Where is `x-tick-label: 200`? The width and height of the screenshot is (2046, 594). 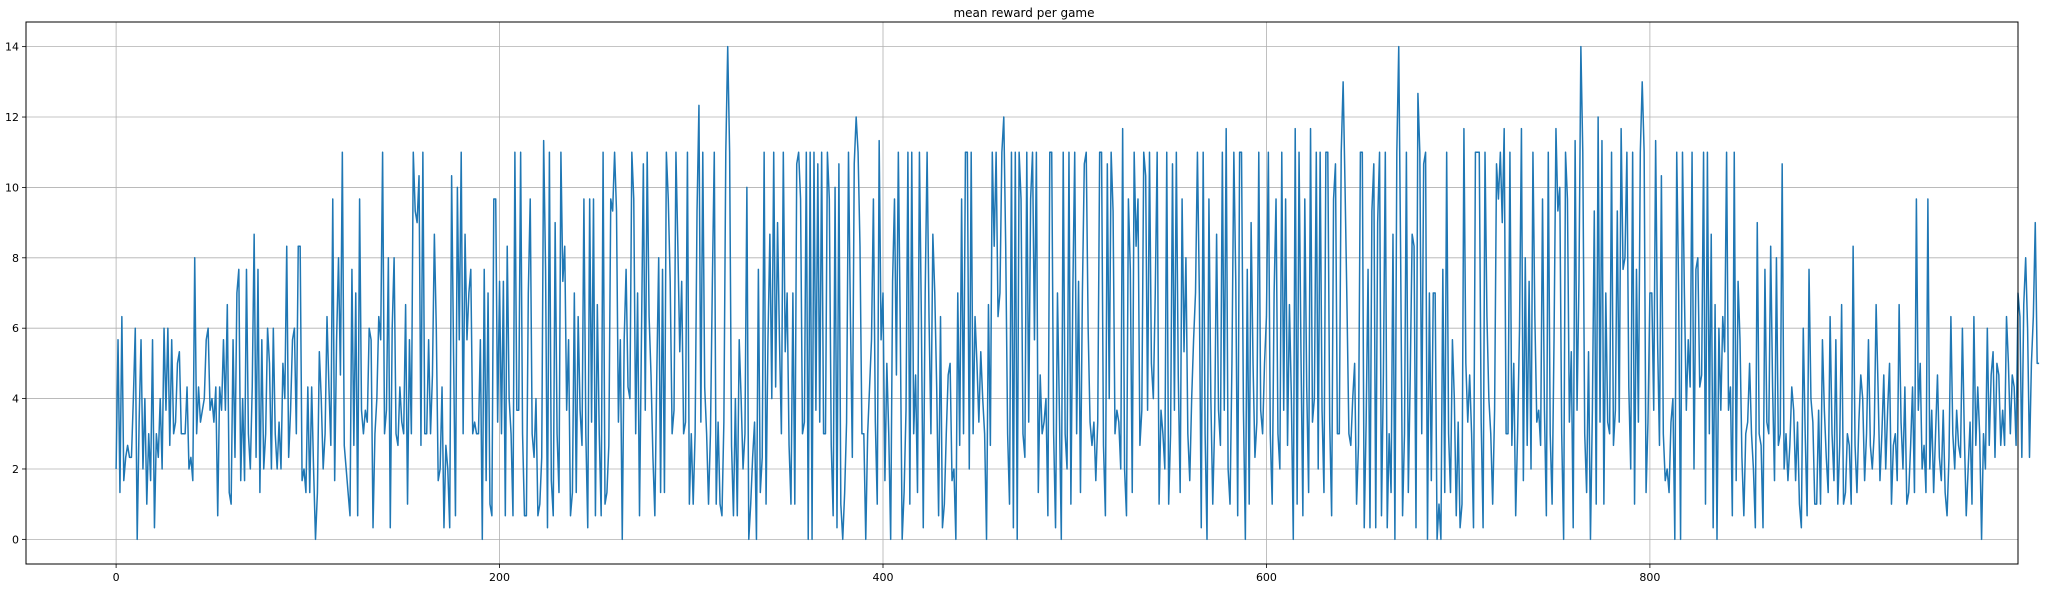
x-tick-label: 200 is located at coordinates (499, 577).